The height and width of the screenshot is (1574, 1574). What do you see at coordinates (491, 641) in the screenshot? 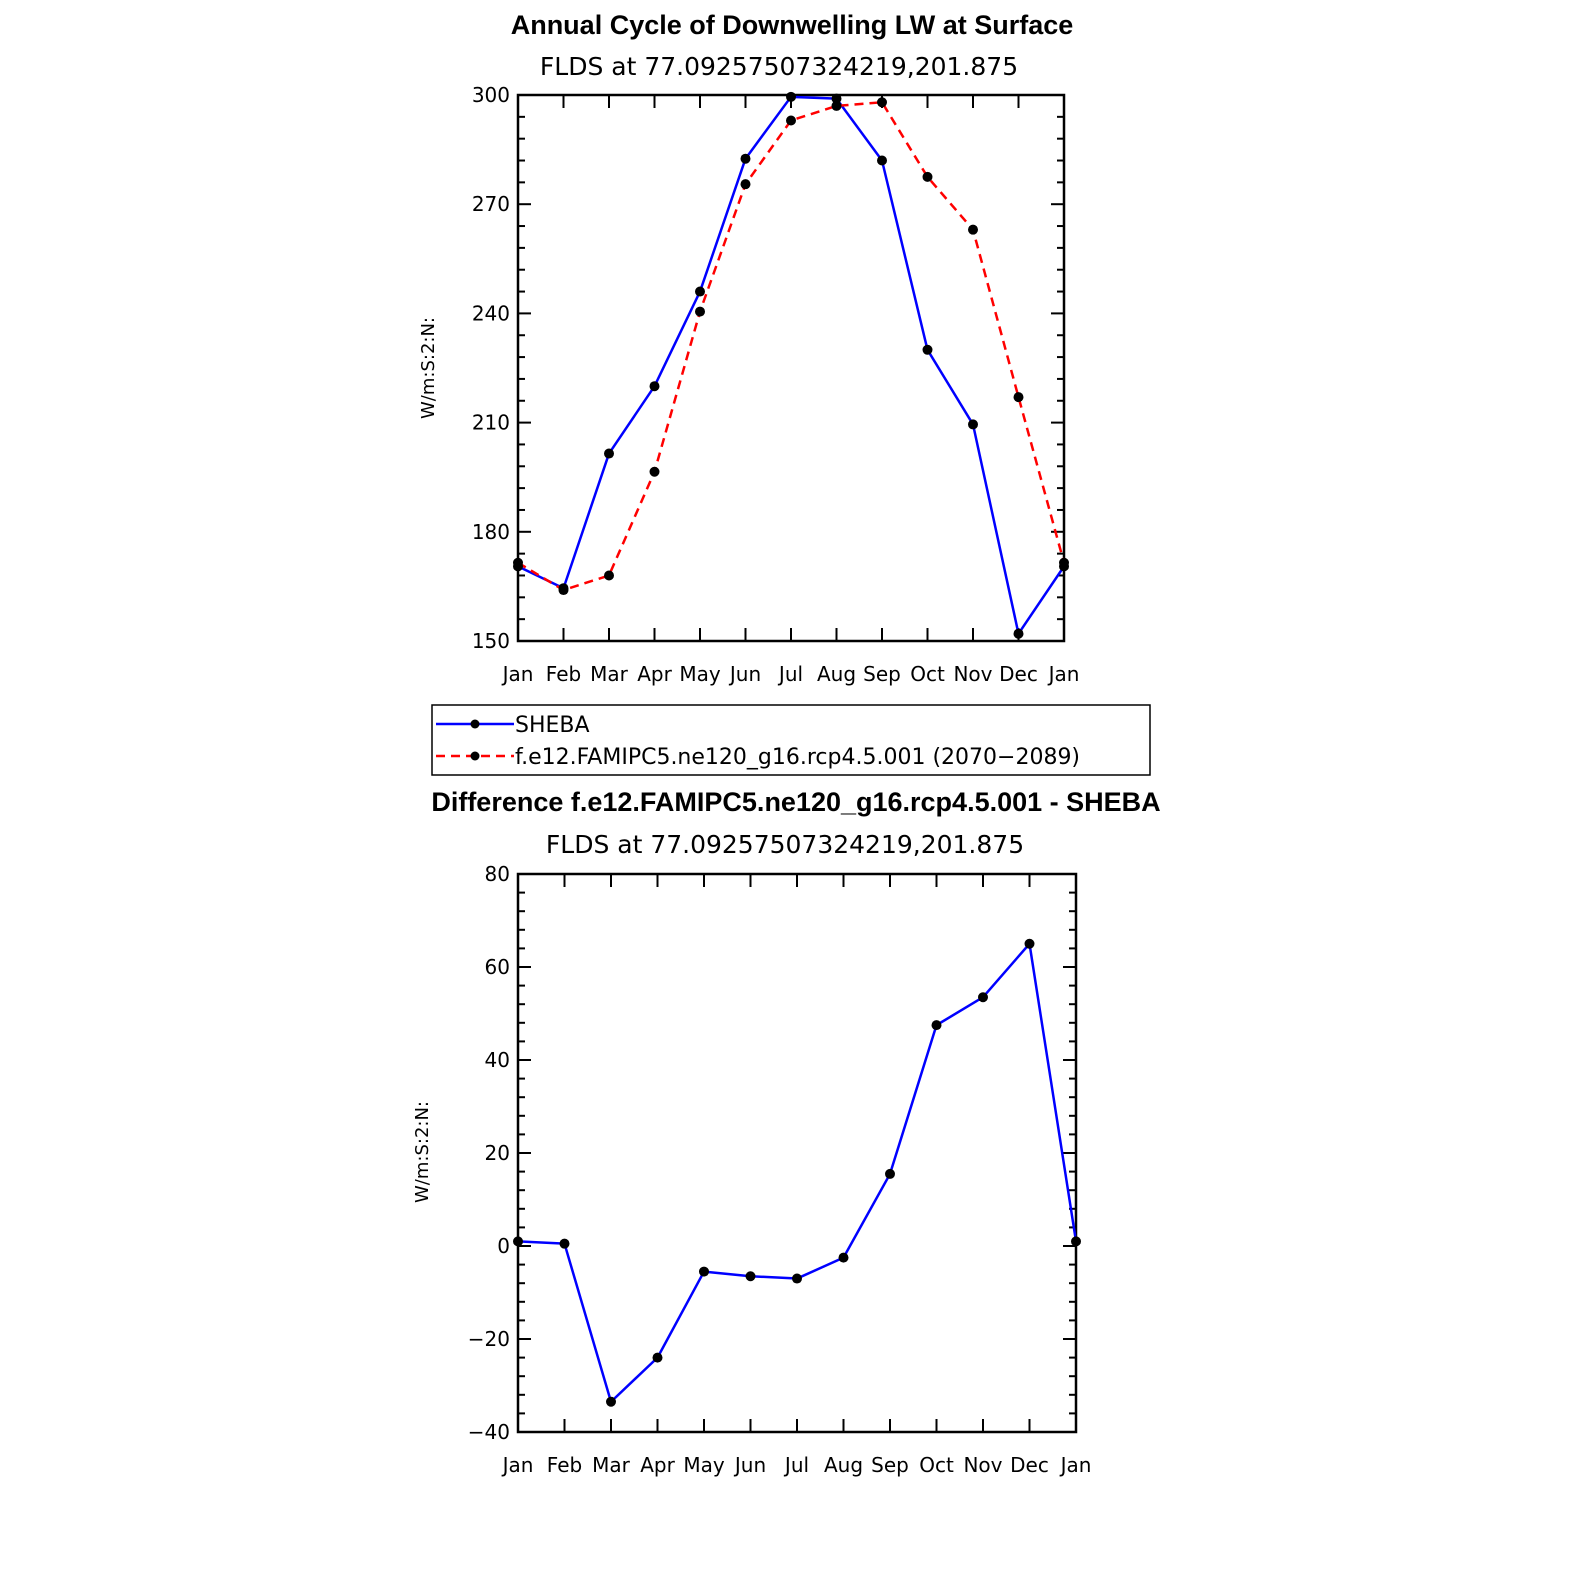
I see `chart1-y-tick-label: 150` at bounding box center [491, 641].